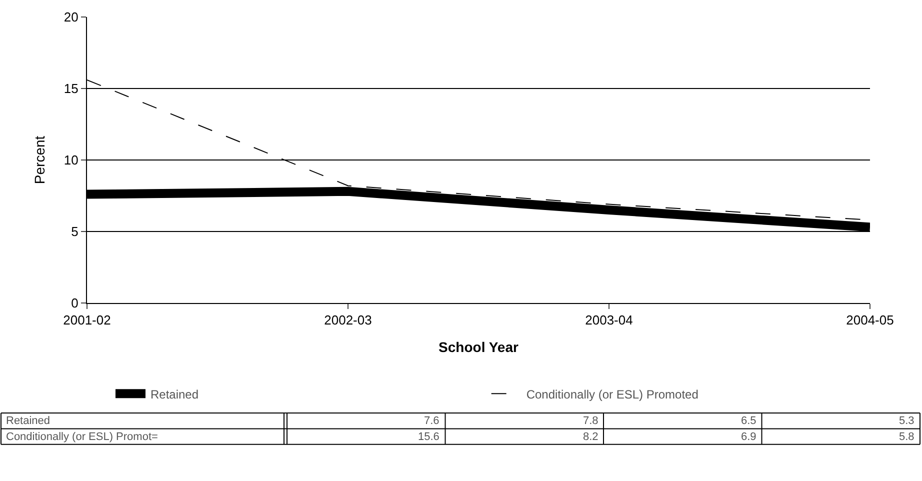  Describe the element at coordinates (174, 394) in the screenshot. I see `legend-label: Retained` at that location.